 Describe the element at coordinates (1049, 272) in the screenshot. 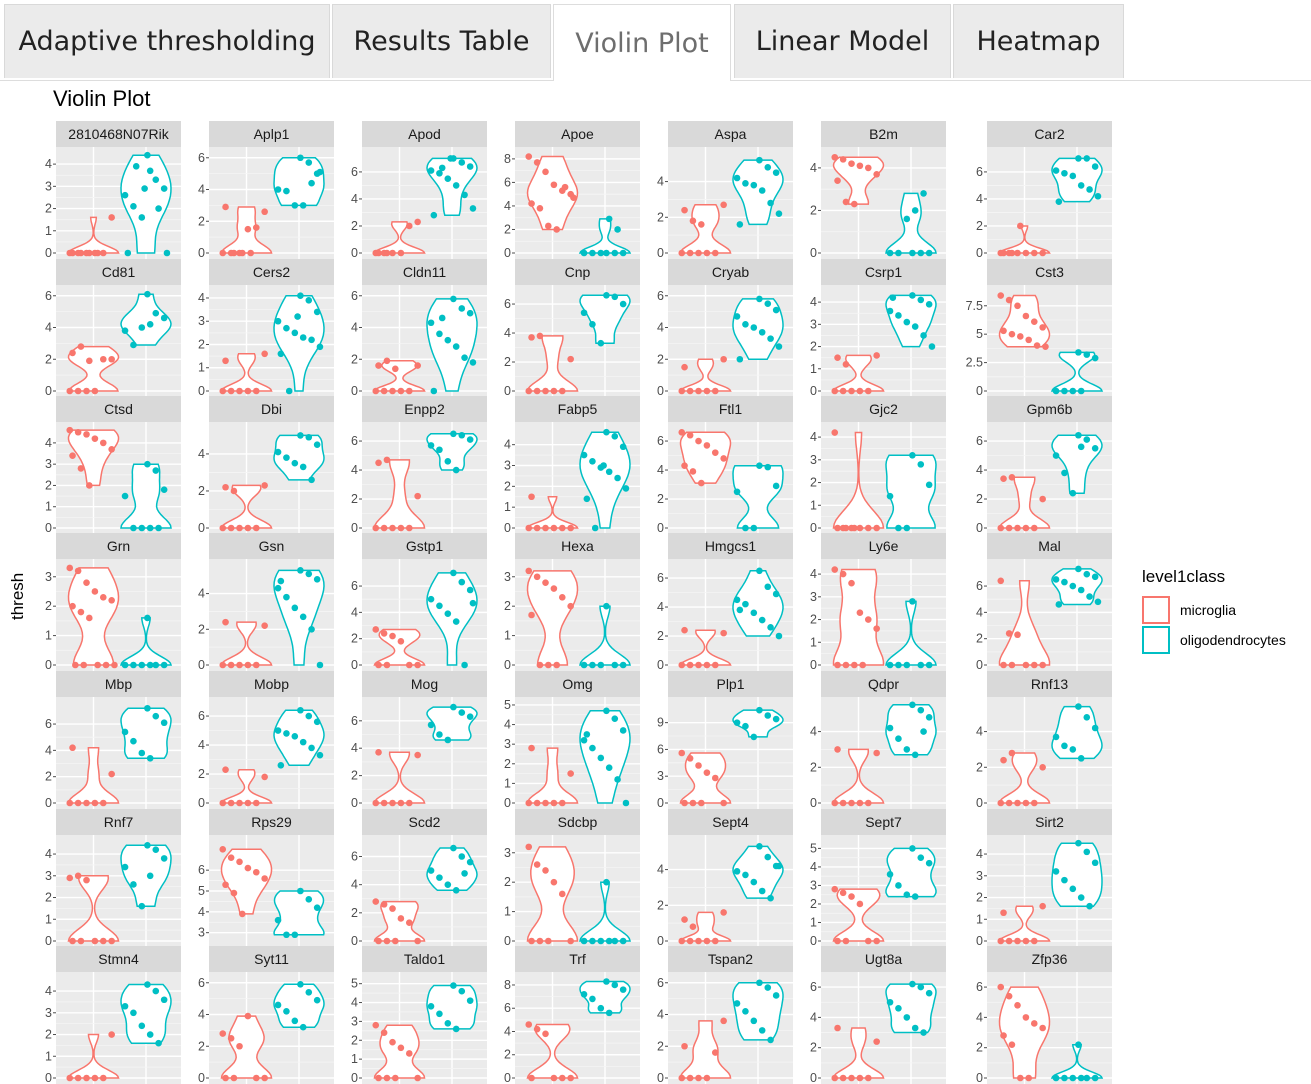

I see `facet-strip` at that location.